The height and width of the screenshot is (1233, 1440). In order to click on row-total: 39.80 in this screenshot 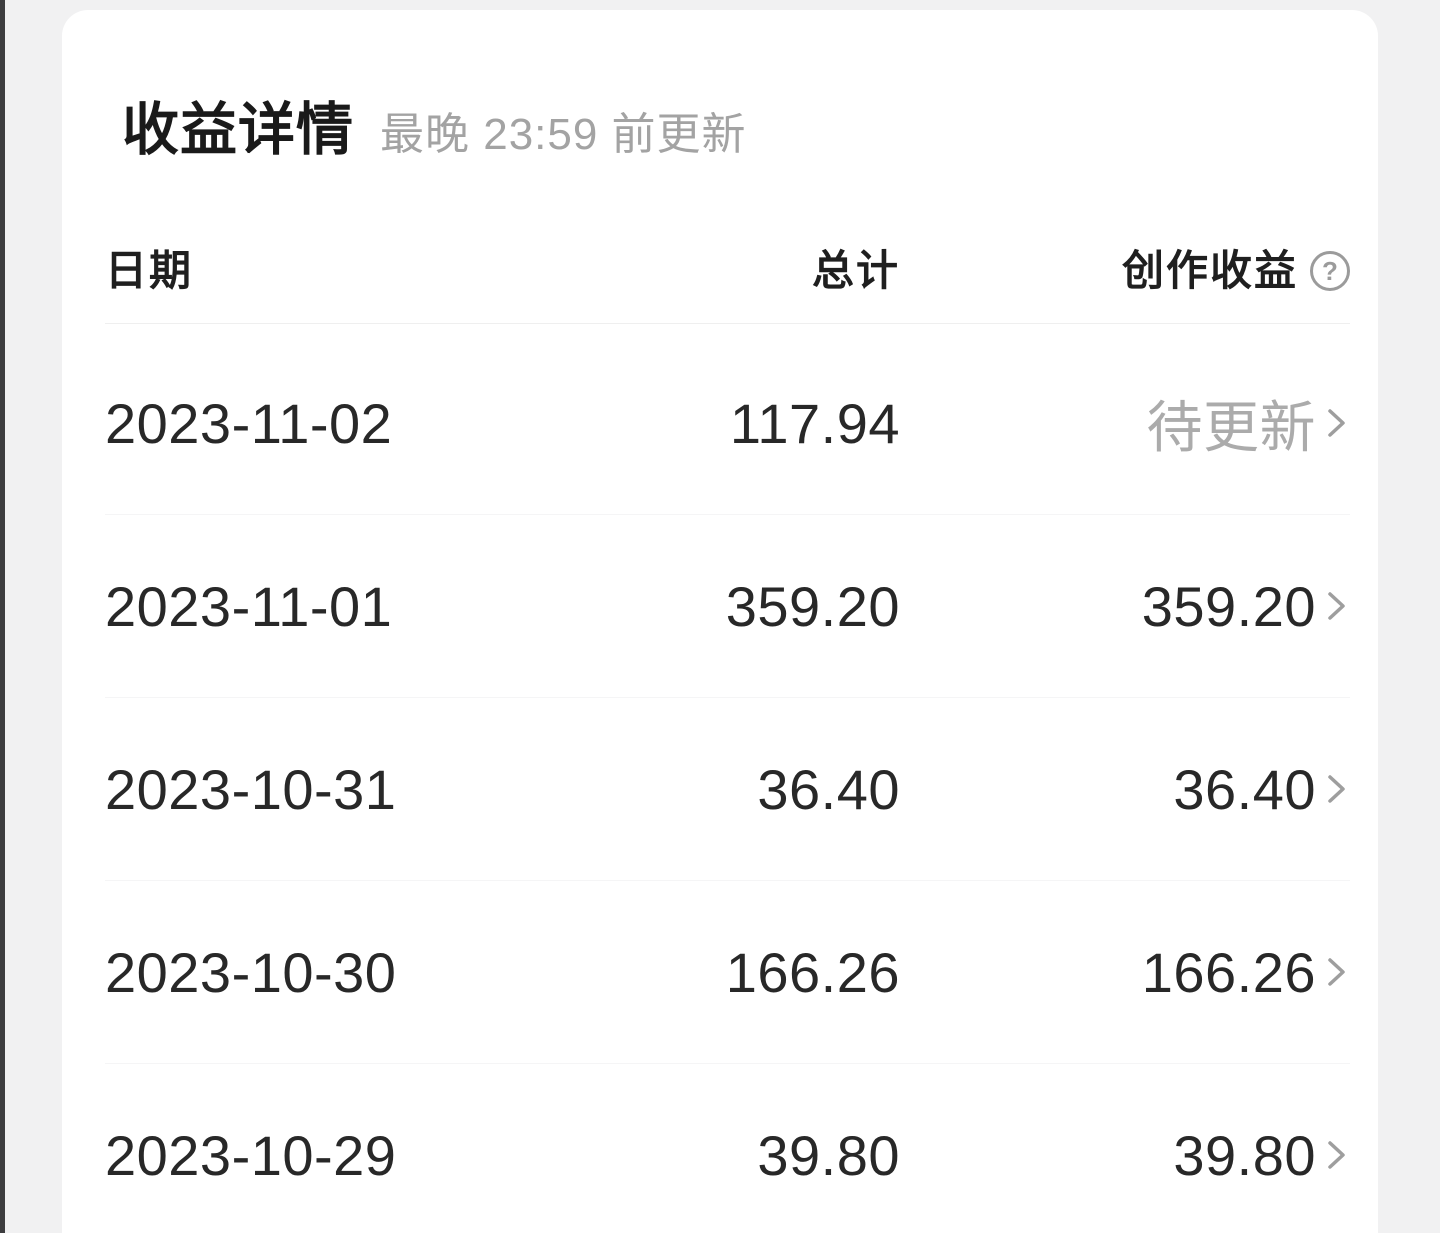, I will do `click(828, 1155)`.